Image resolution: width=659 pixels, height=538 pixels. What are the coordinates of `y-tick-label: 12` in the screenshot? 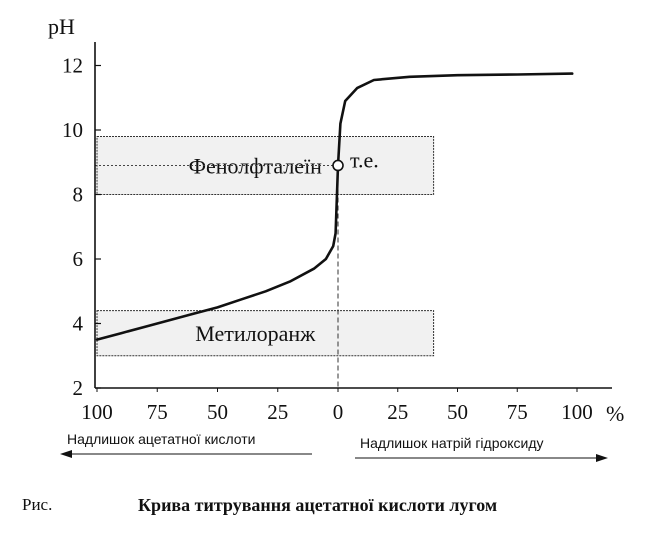 It's located at (72, 66).